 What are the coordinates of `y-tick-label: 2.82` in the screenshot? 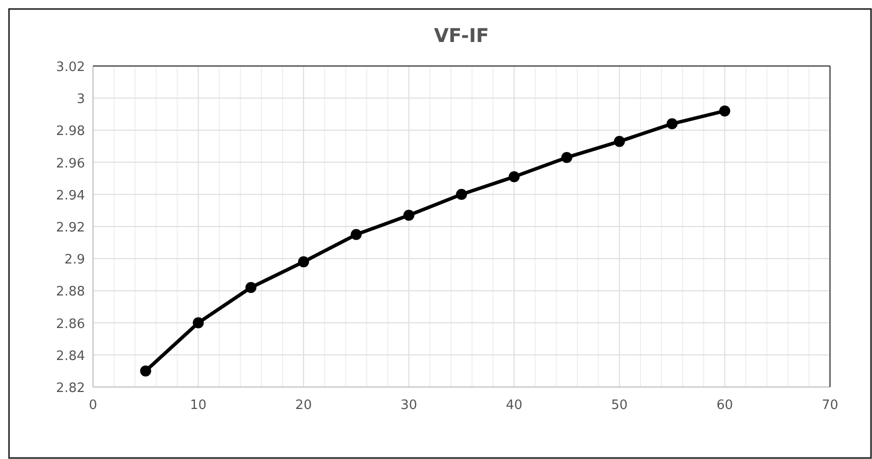 It's located at (70, 388).